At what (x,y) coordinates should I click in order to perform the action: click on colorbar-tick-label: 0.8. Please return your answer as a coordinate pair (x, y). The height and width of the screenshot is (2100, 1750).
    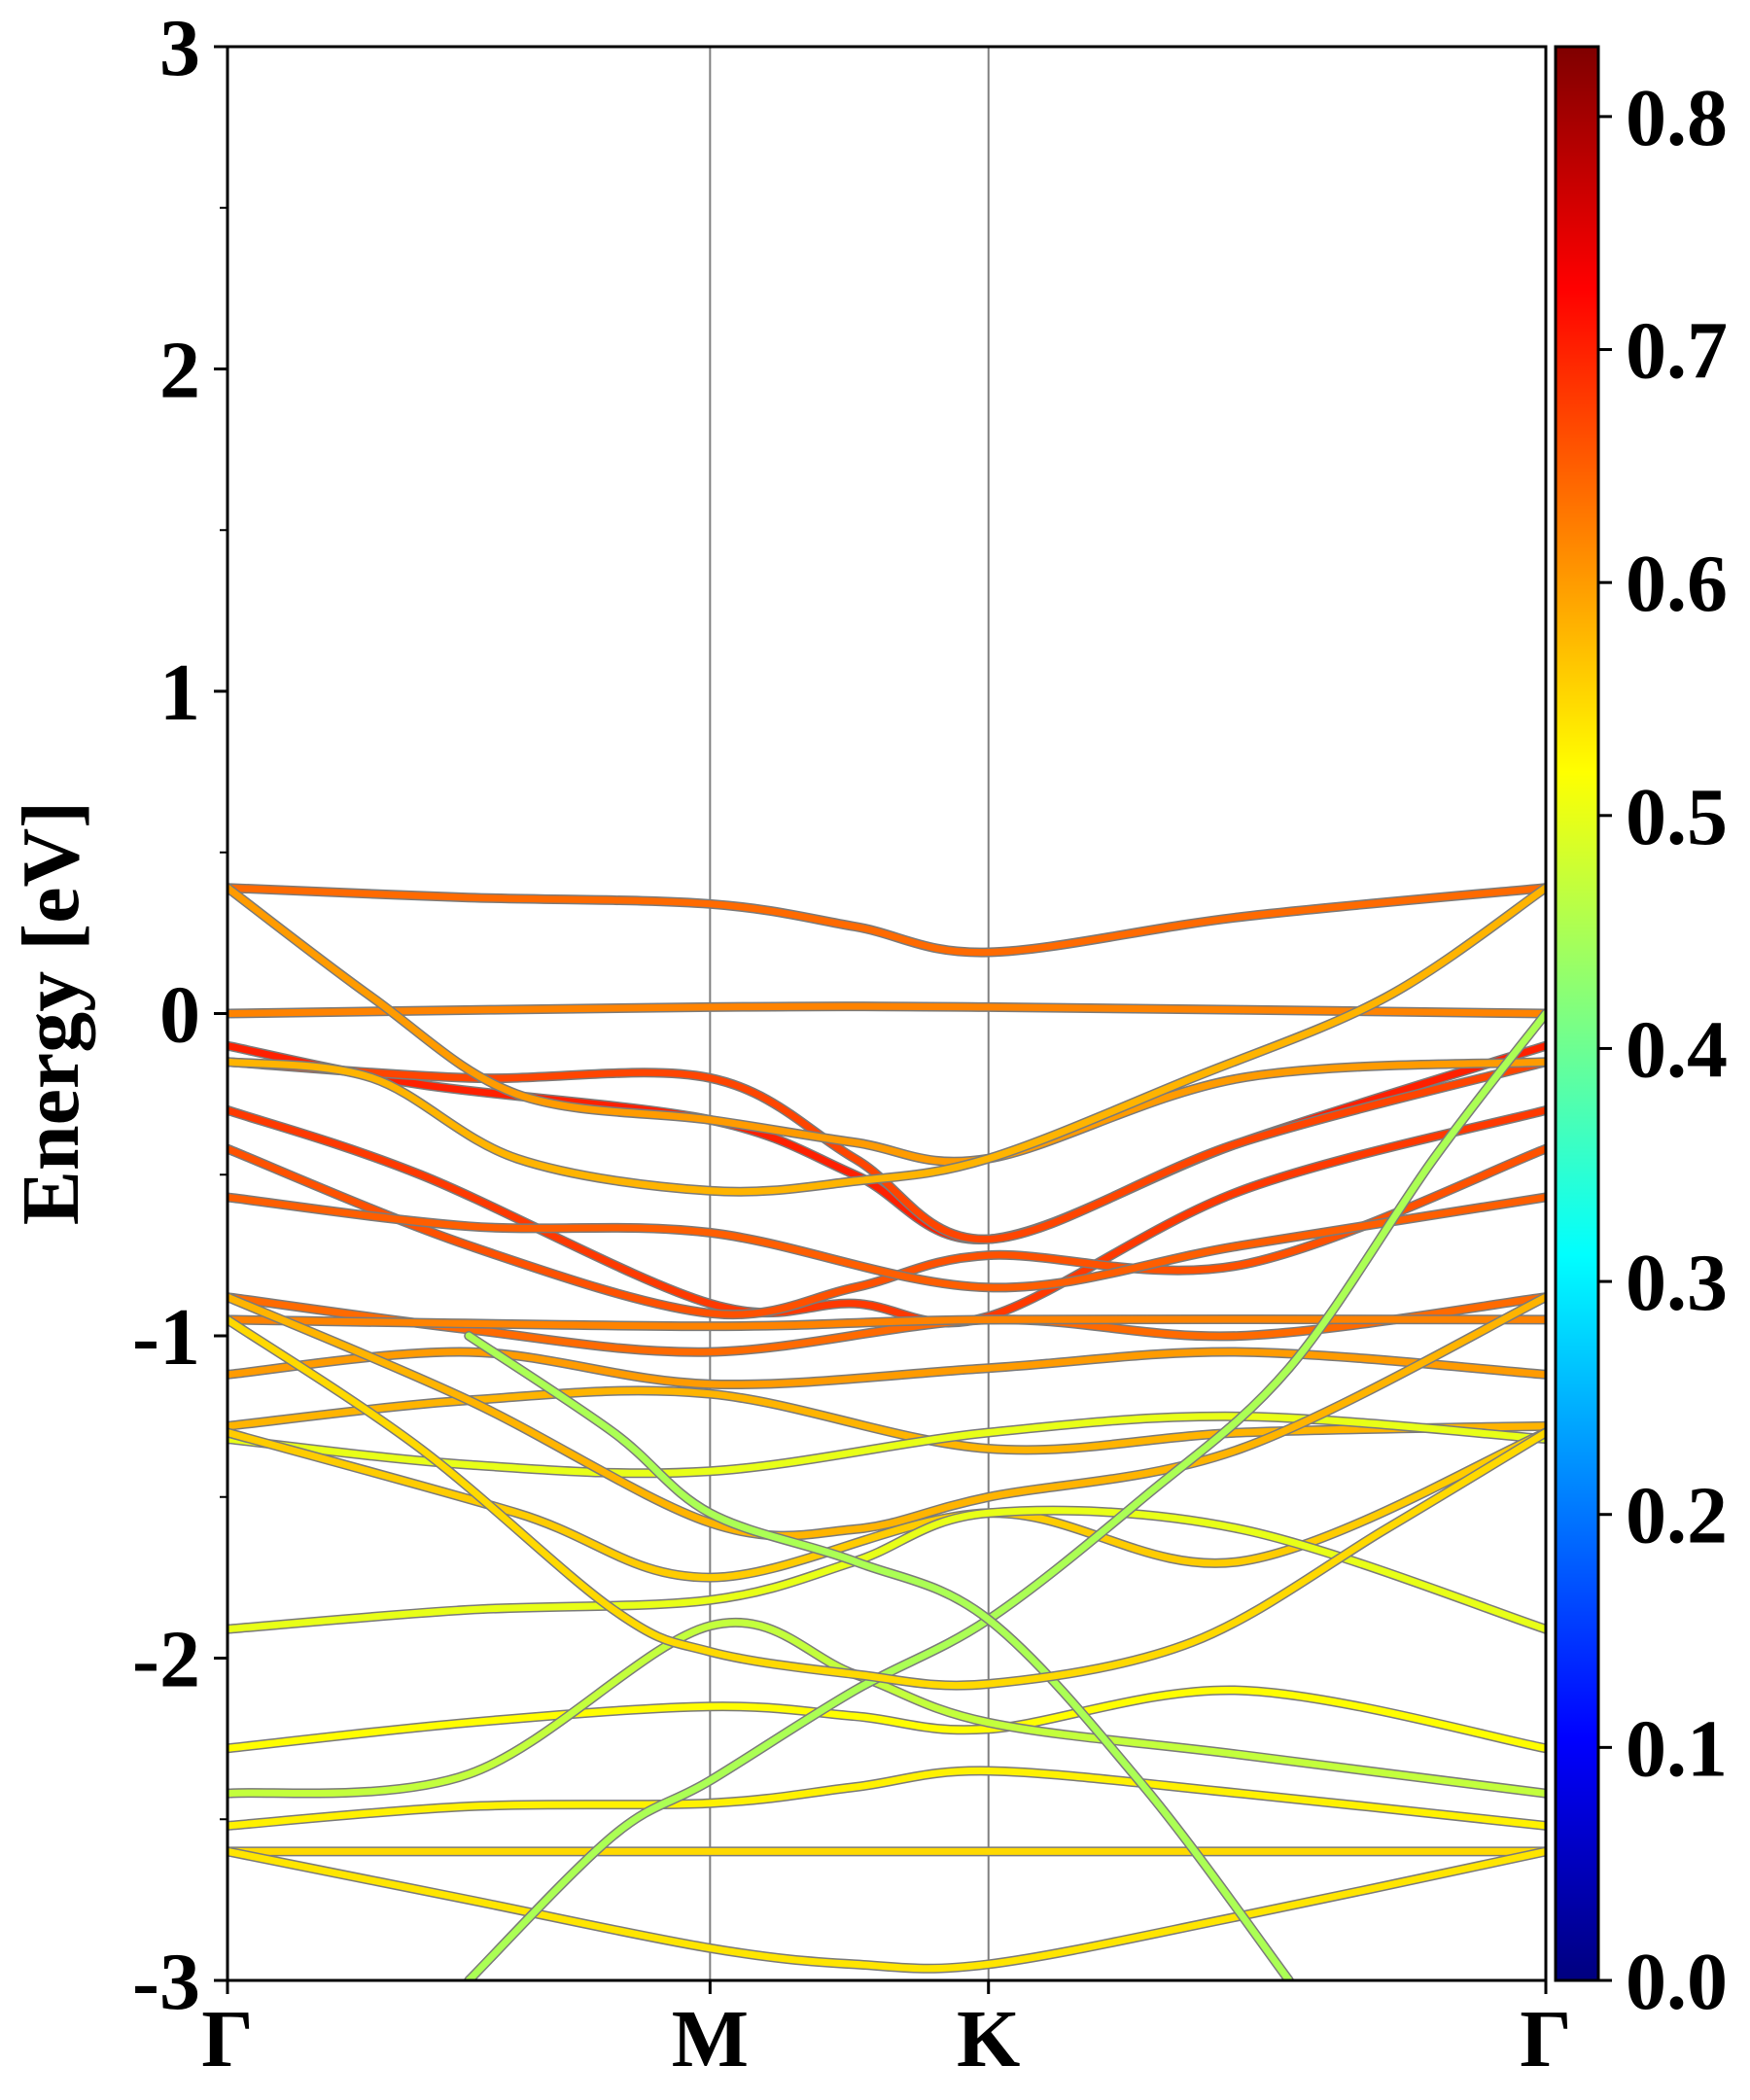
    Looking at the image, I should click on (1677, 118).